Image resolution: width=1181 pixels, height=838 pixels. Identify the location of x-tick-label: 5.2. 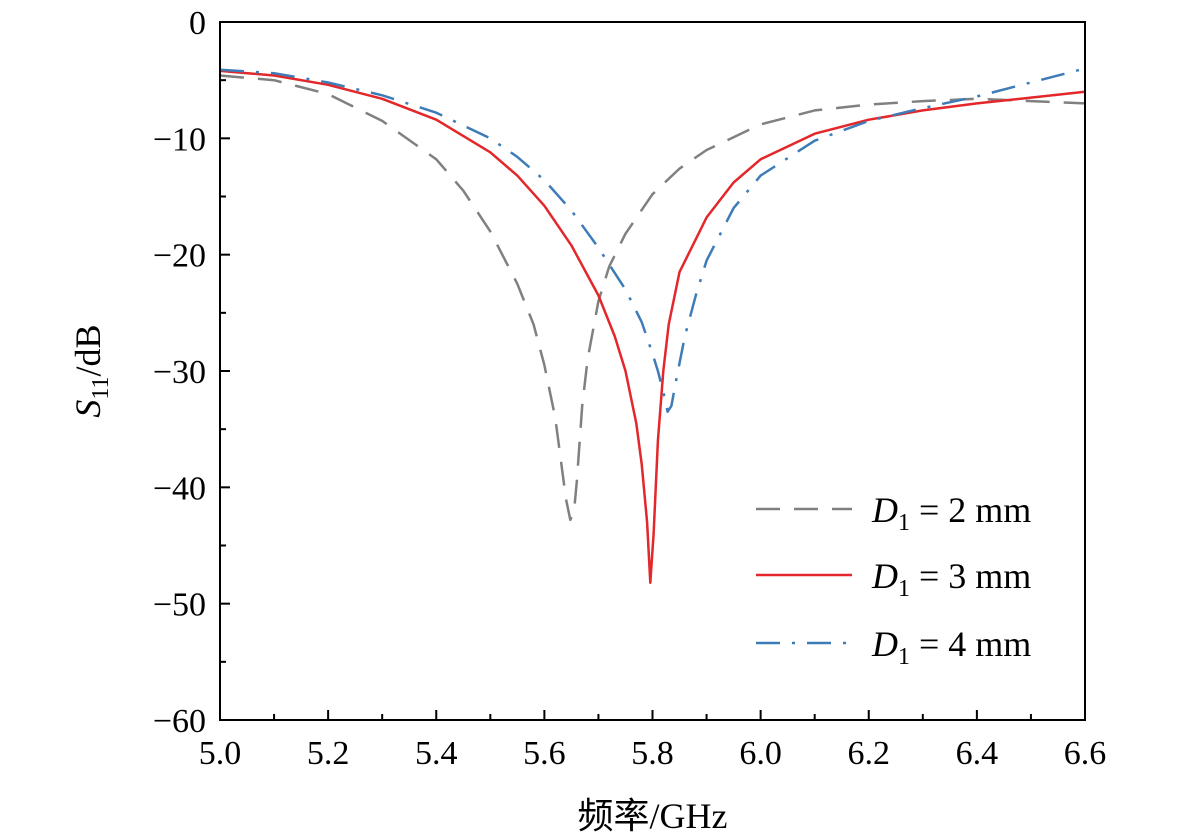
(328, 753).